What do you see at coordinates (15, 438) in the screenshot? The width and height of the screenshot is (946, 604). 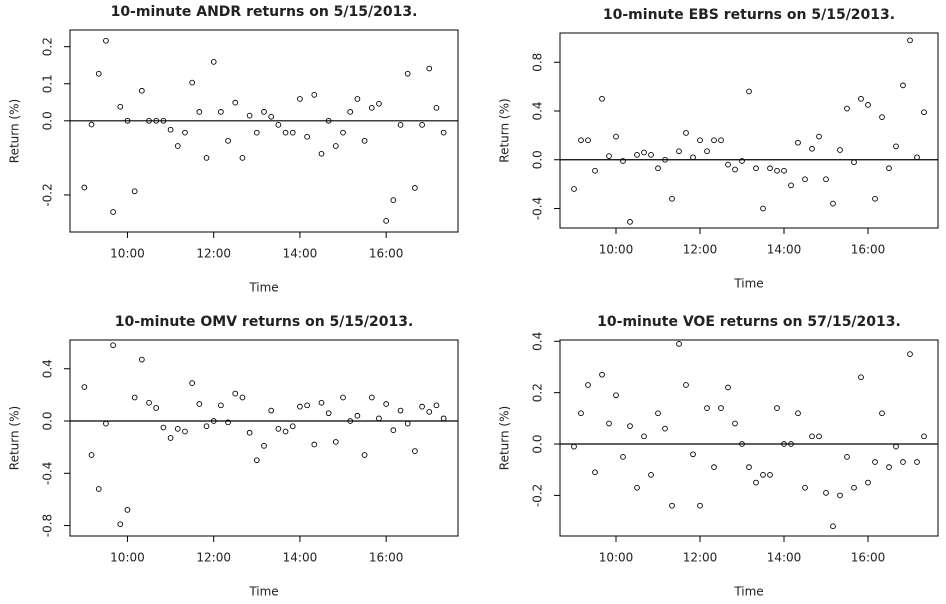 I see `y-axis-label: Return (%)` at bounding box center [15, 438].